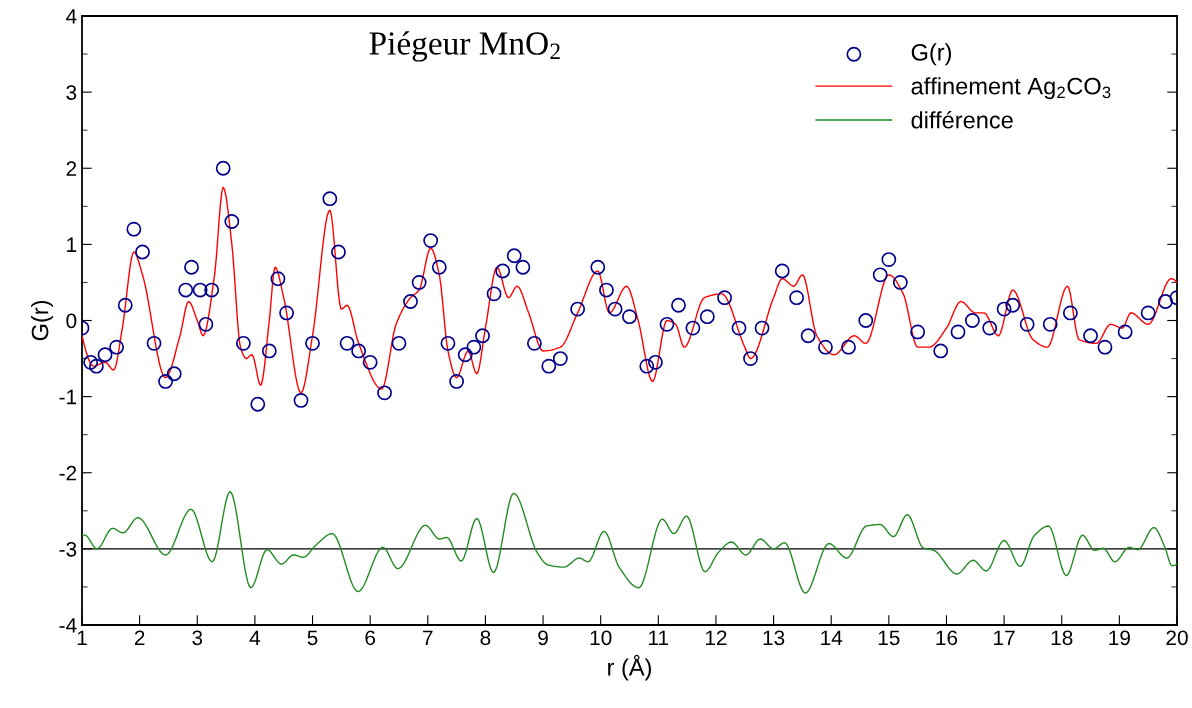 The height and width of the screenshot is (708, 1192). I want to click on x-tick-label: 2, so click(139, 637).